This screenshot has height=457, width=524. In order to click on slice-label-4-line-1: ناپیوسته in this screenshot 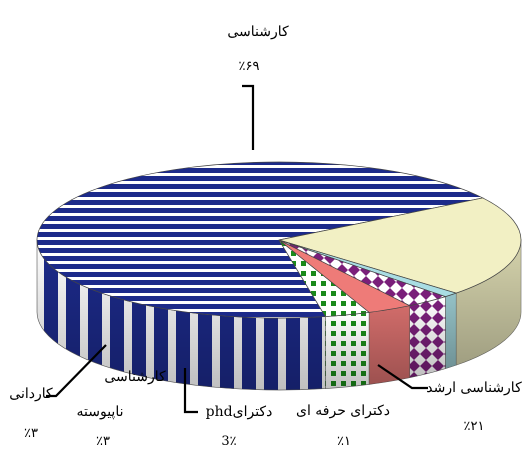, I will do `click(100, 412)`.